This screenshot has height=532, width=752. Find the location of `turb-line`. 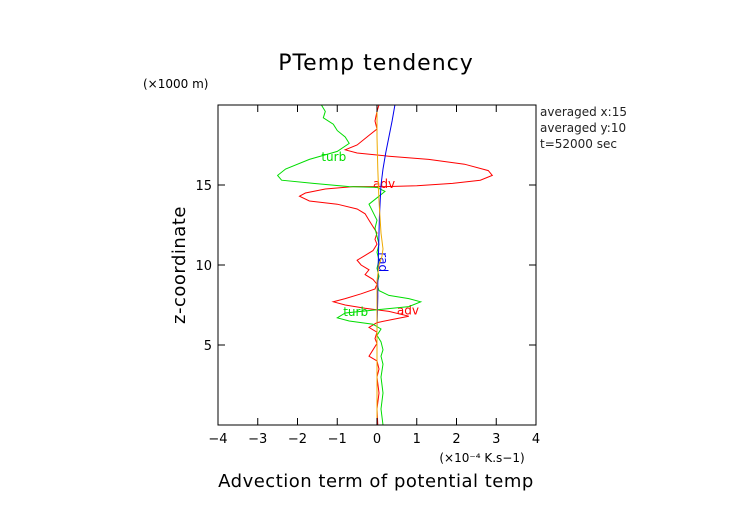

turb-line is located at coordinates (349, 265).